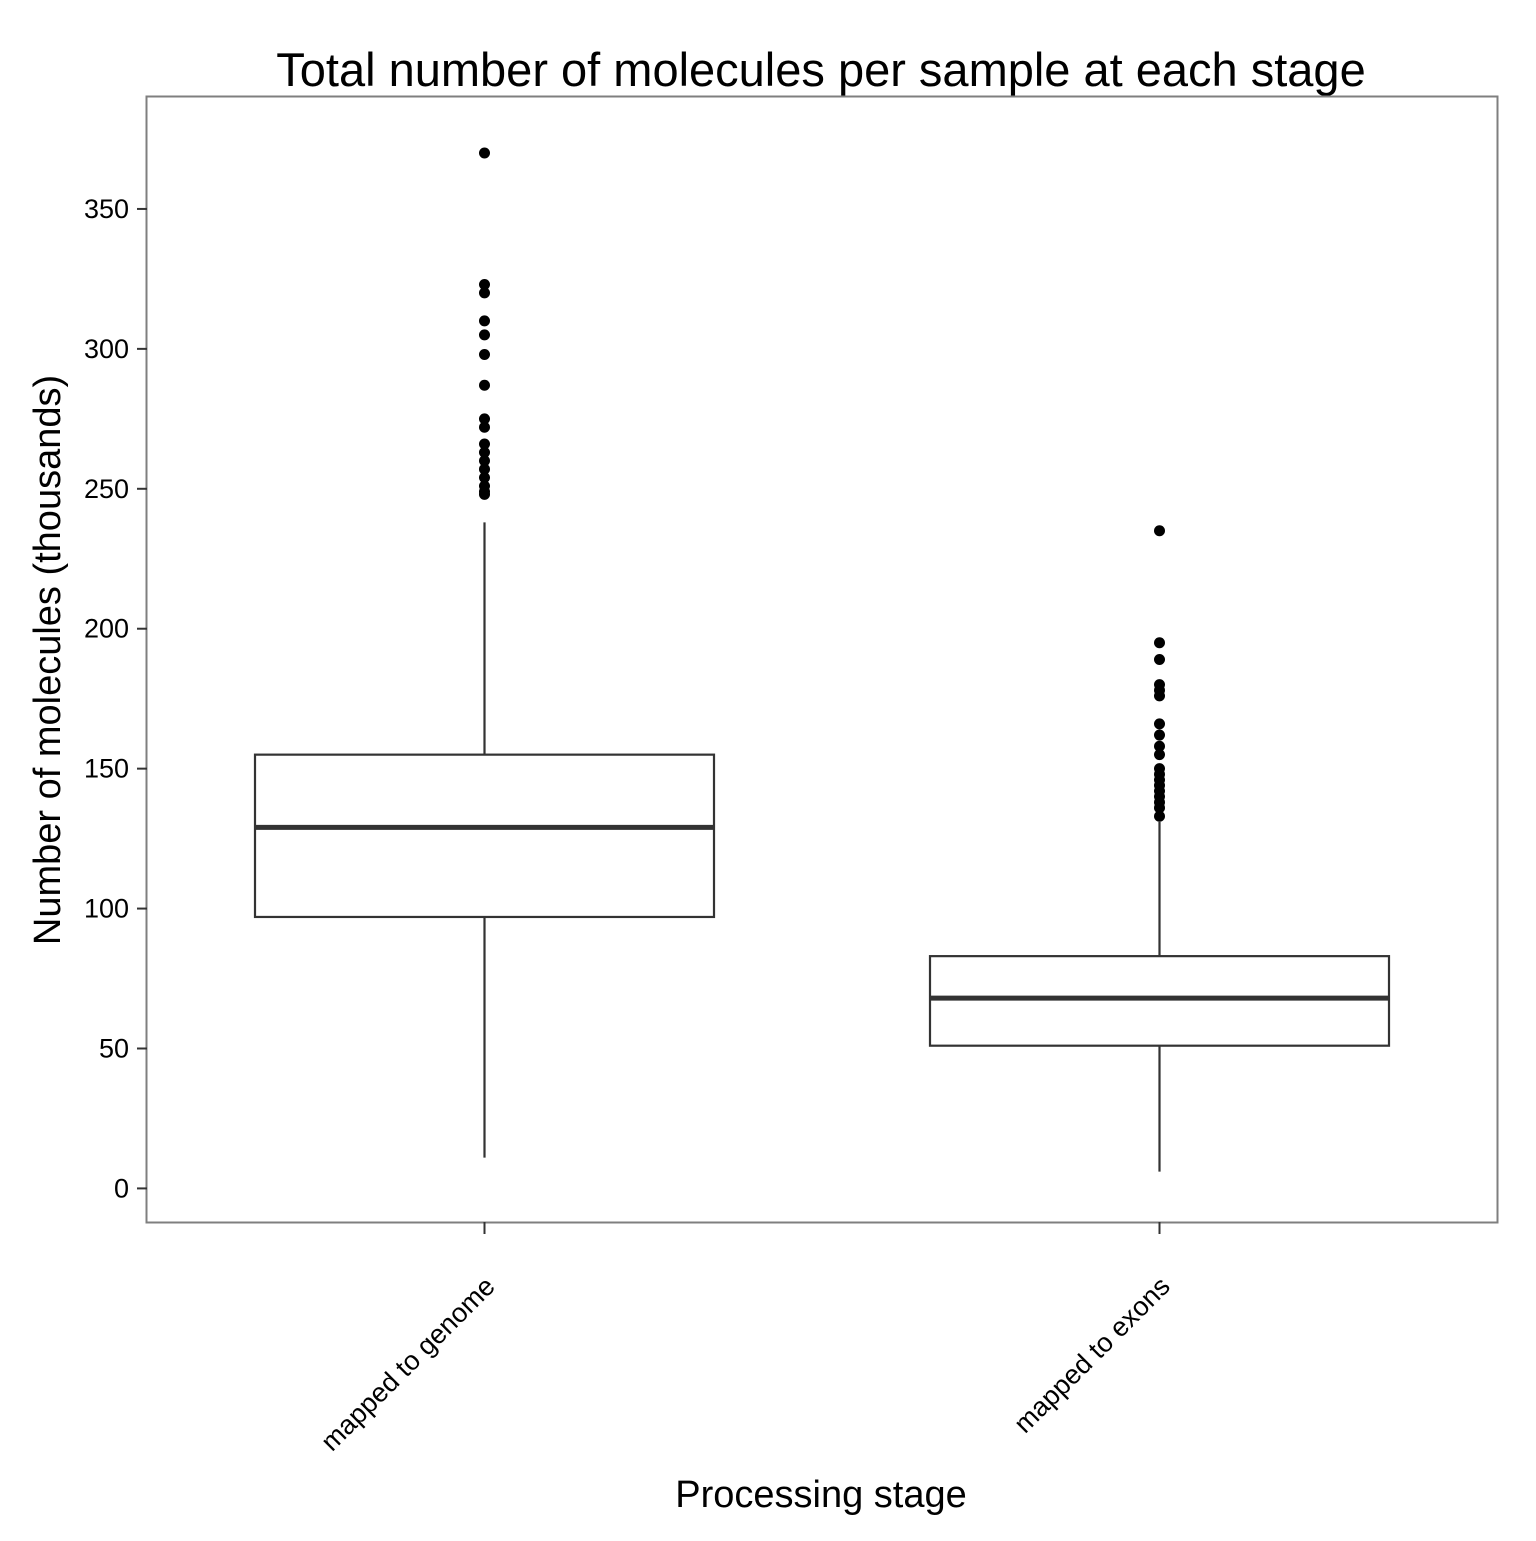  What do you see at coordinates (106, 209) in the screenshot?
I see `y-tick-label: 350` at bounding box center [106, 209].